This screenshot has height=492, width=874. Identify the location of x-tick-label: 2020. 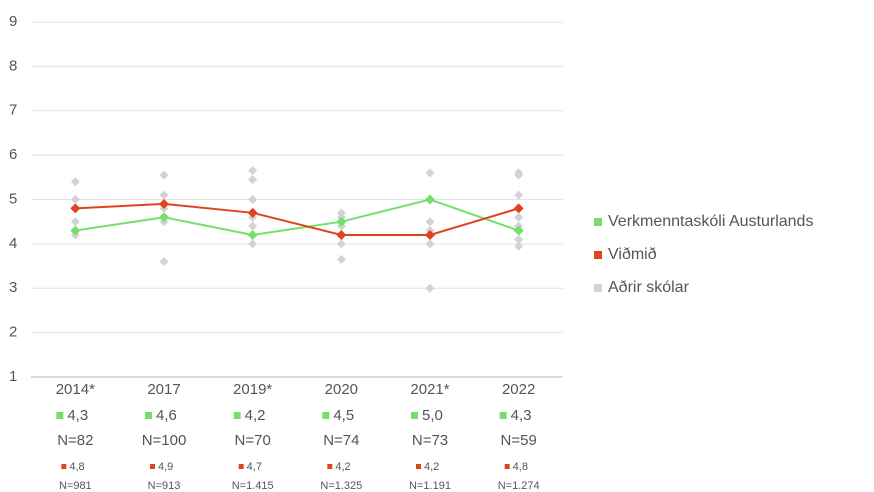
(341, 389).